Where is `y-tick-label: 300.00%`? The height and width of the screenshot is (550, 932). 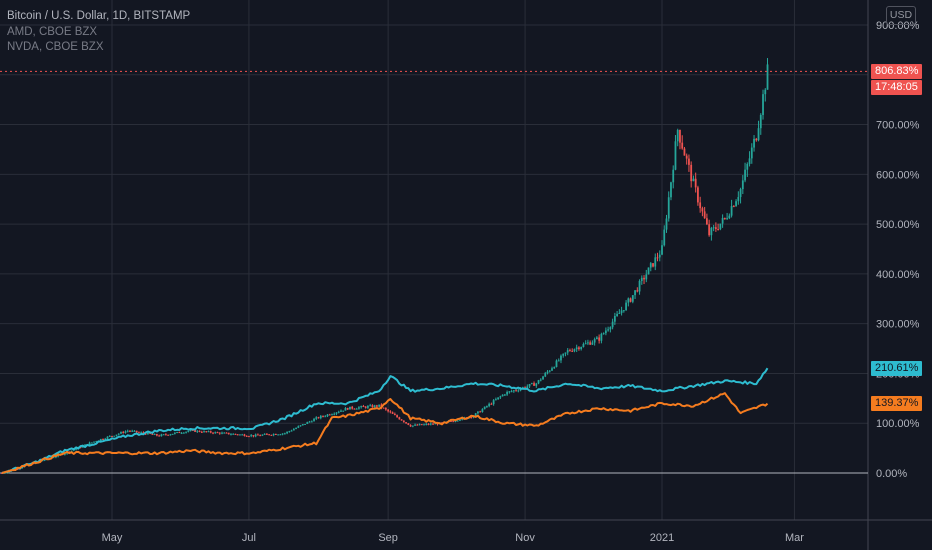
y-tick-label: 300.00% is located at coordinates (898, 325).